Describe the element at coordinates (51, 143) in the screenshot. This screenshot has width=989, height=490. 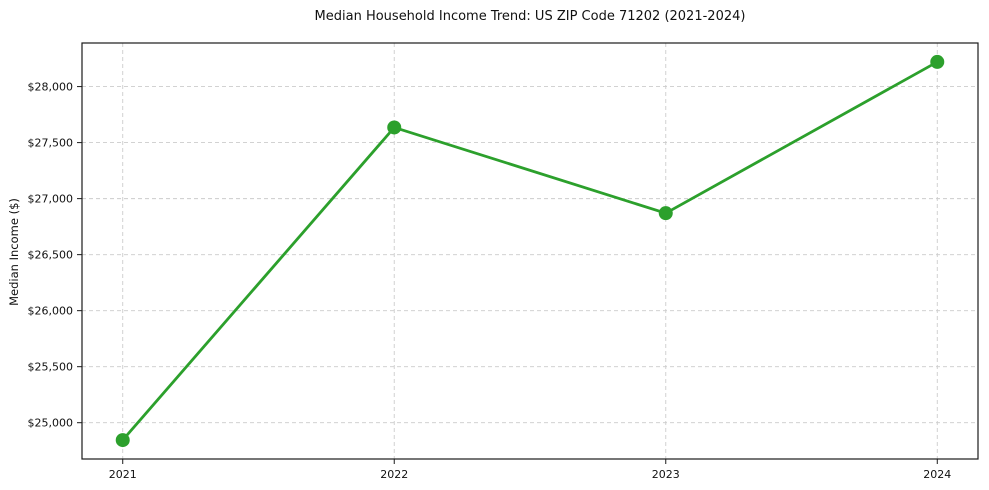
I see `y-tick-label: $27,500` at that location.